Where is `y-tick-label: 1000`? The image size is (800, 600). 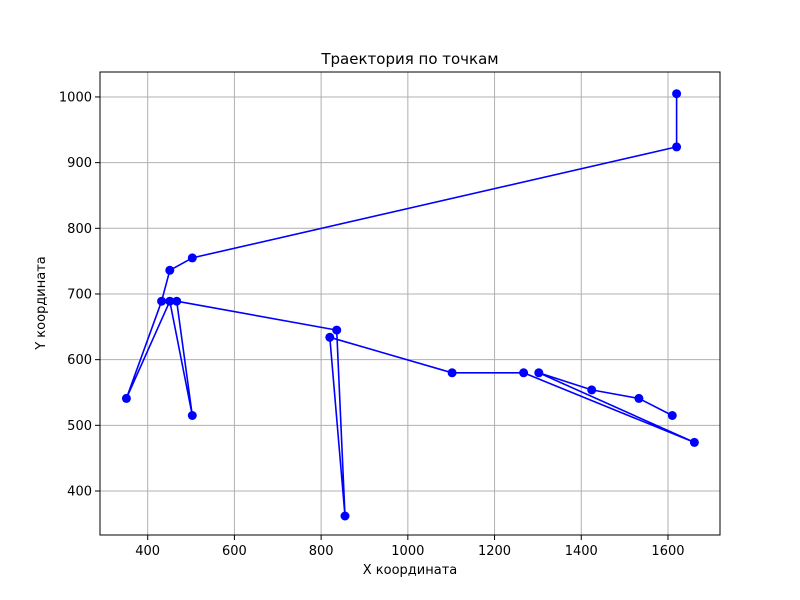
y-tick-label: 1000 is located at coordinates (75, 97).